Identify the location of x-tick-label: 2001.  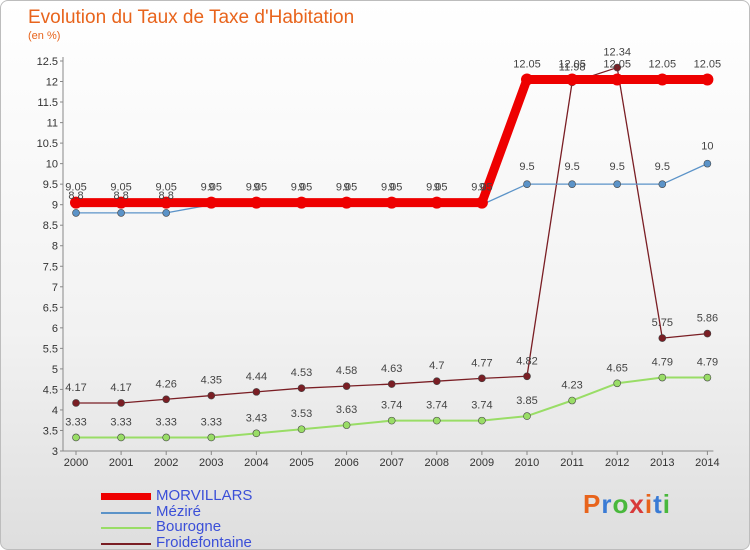
(121, 463).